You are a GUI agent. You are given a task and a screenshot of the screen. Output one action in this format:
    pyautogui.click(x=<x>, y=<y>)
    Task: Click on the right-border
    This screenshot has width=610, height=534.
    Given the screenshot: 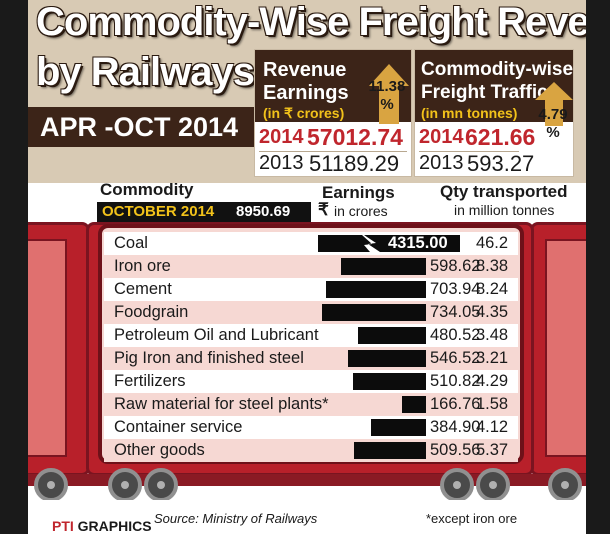 What is the action you would take?
    pyautogui.click(x=598, y=267)
    